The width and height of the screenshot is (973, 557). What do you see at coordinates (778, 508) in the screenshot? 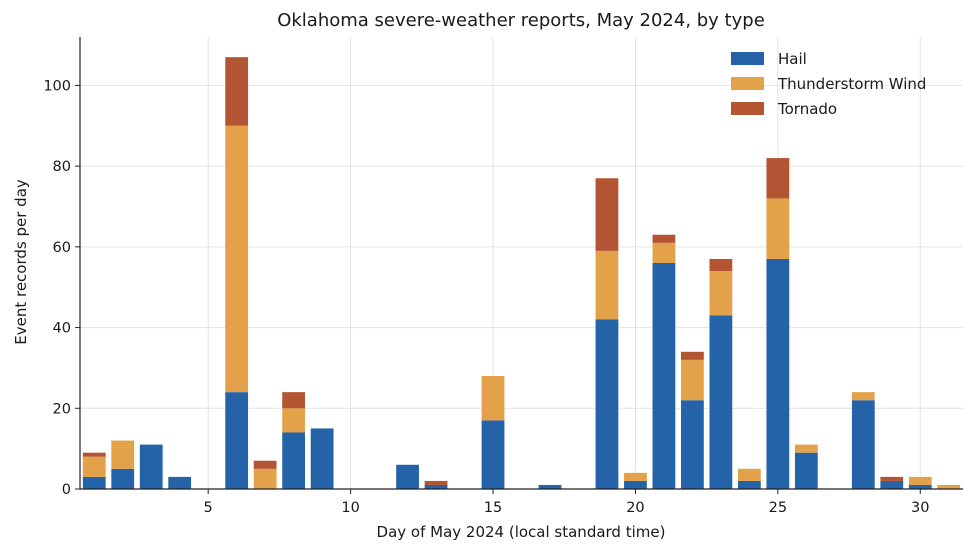
I see `x-tick-label: 25` at bounding box center [778, 508].